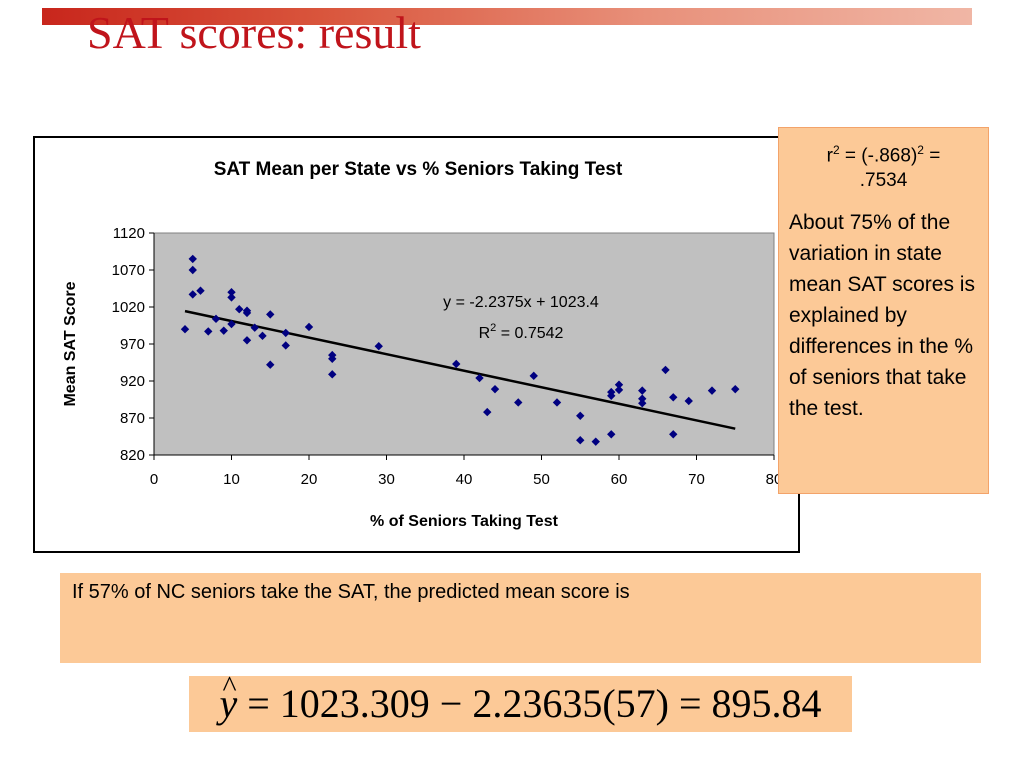 The image size is (1024, 768). Describe the element at coordinates (829, 156) in the screenshot. I see `r-symbol: r` at that location.